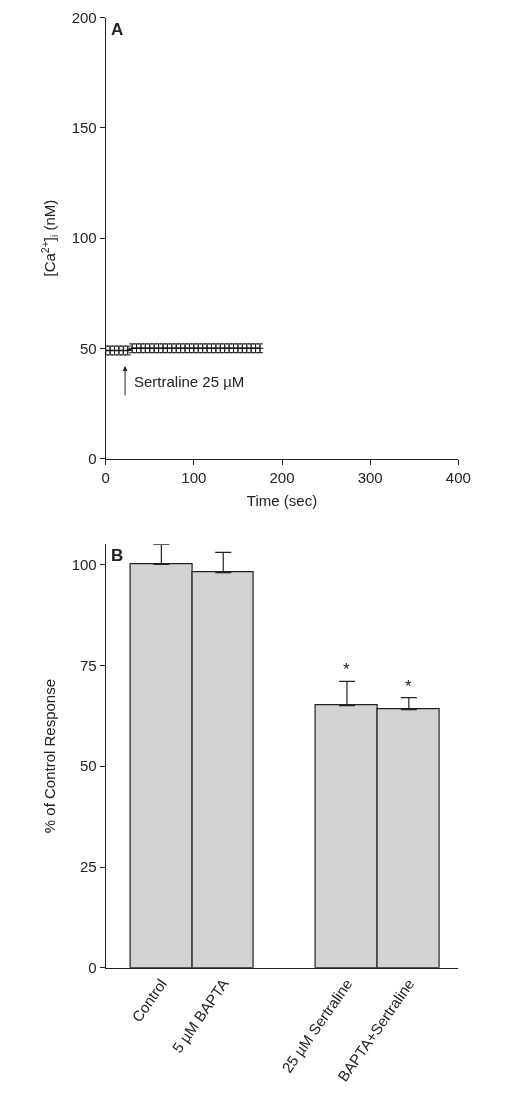  What do you see at coordinates (84, 128) in the screenshot?
I see `y-tick-label: 150` at bounding box center [84, 128].